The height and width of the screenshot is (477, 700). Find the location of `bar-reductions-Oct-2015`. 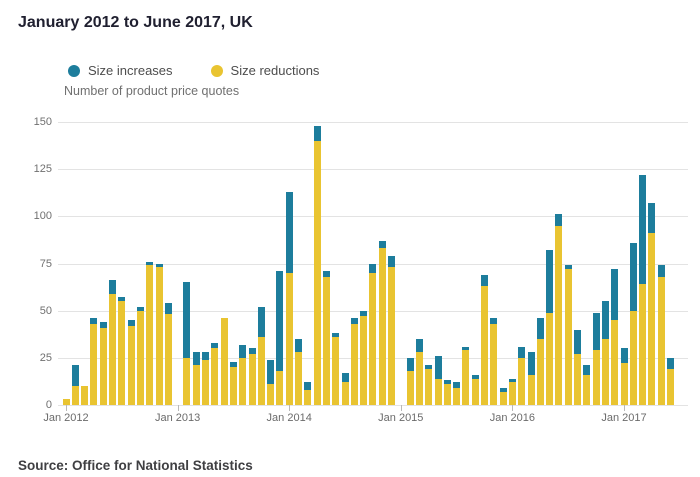

bar-reductions-Oct-2015 is located at coordinates (484, 345).